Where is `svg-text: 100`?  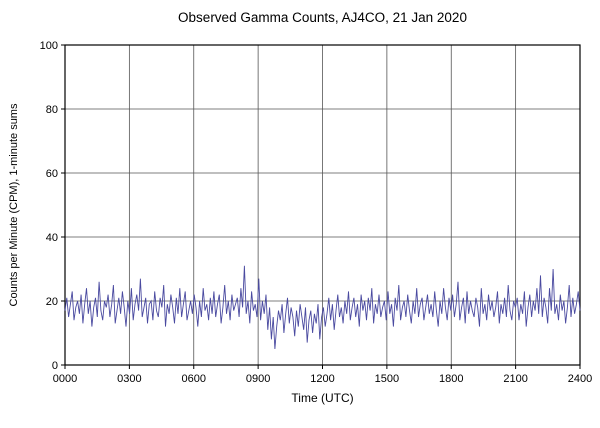 svg-text: 100 is located at coordinates (49, 46).